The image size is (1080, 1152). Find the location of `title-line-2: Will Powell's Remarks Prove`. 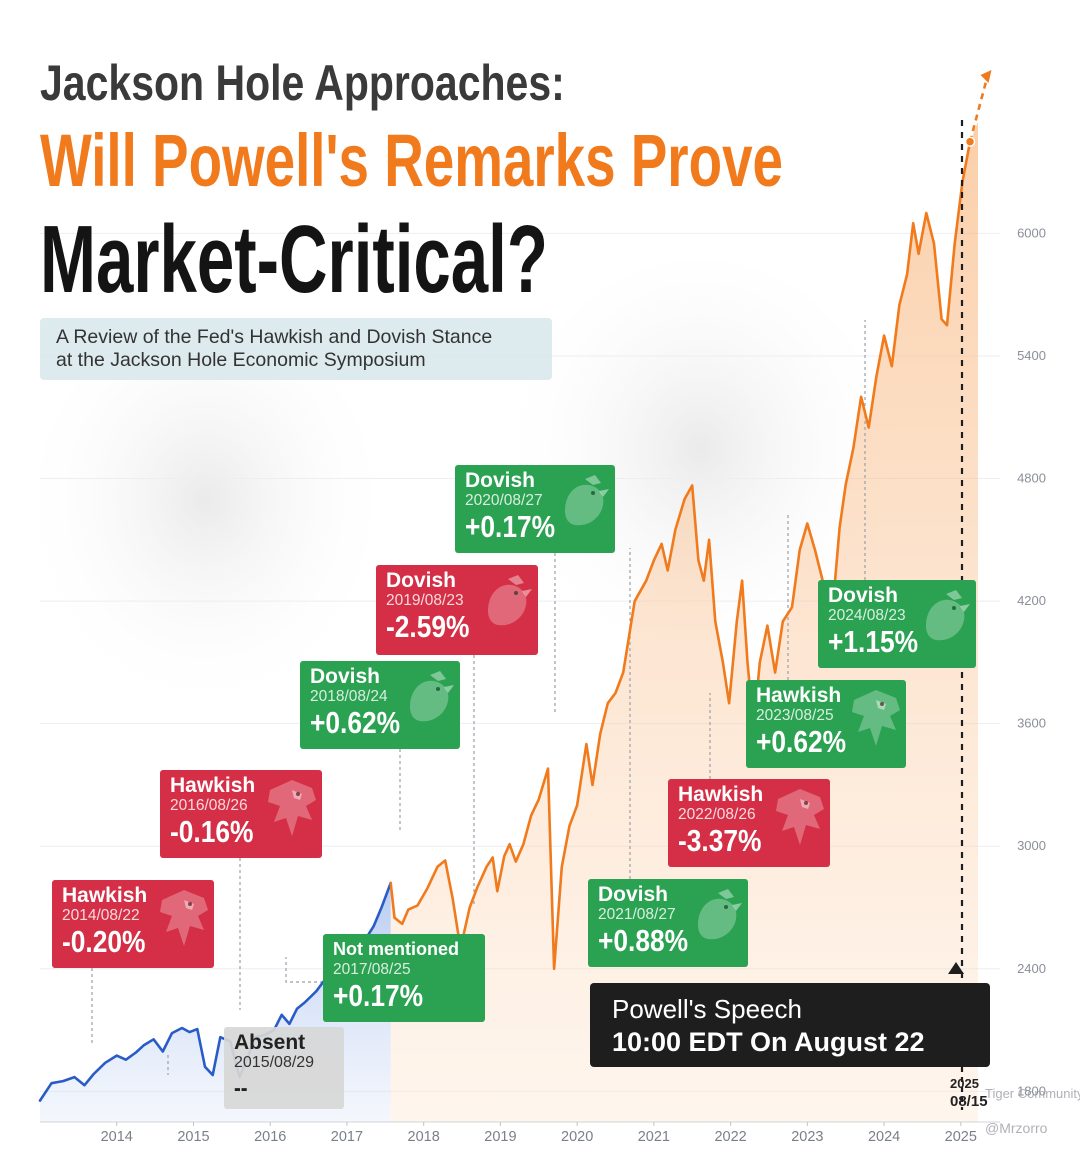

title-line-2: Will Powell's Remarks Prove is located at coordinates (411, 160).